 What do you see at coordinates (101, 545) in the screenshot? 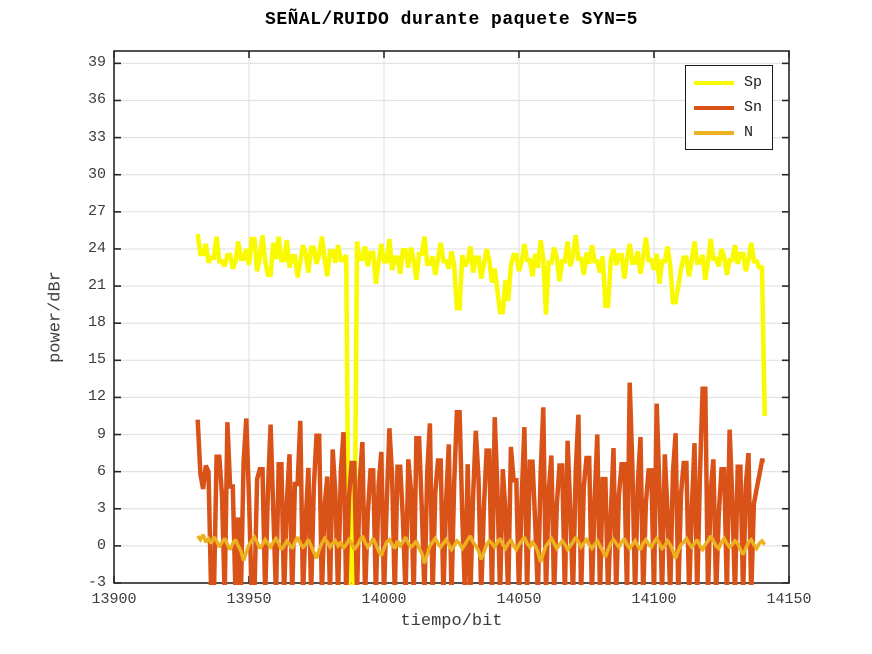
I see `y-tick-label: 0` at bounding box center [101, 545].